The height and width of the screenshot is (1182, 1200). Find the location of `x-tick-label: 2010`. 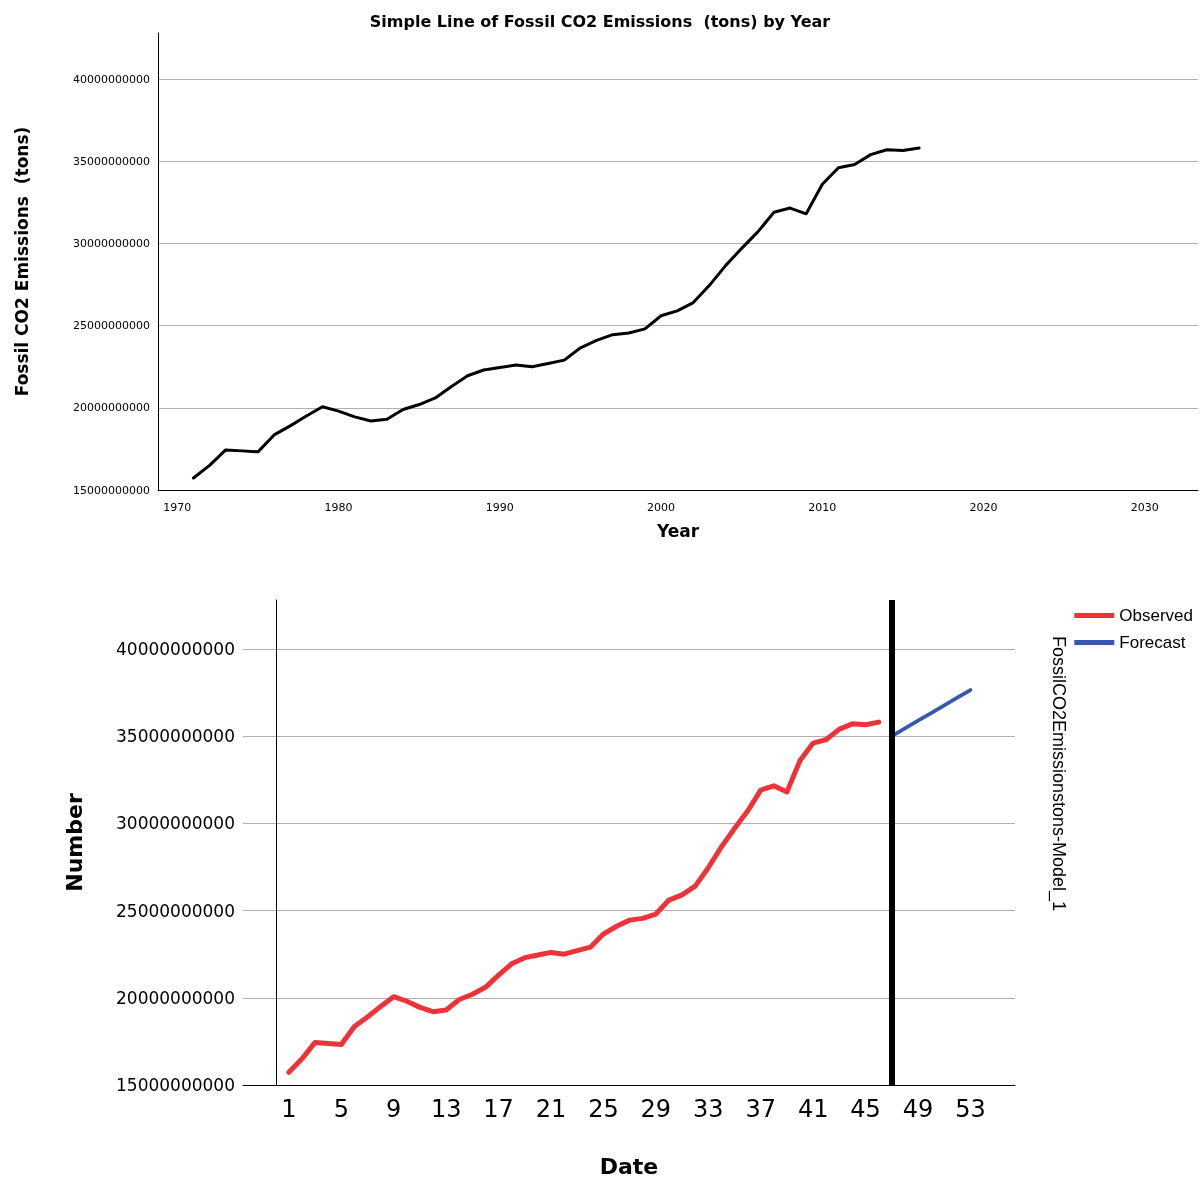

x-tick-label: 2010 is located at coordinates (822, 507).